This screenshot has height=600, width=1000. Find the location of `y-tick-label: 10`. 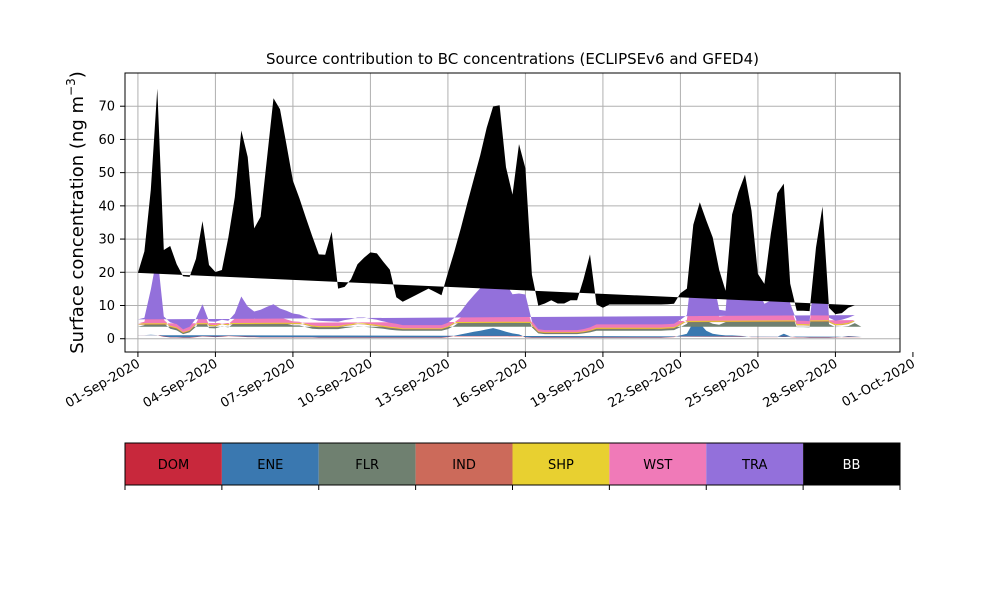

y-tick-label: 10 is located at coordinates (106, 306).